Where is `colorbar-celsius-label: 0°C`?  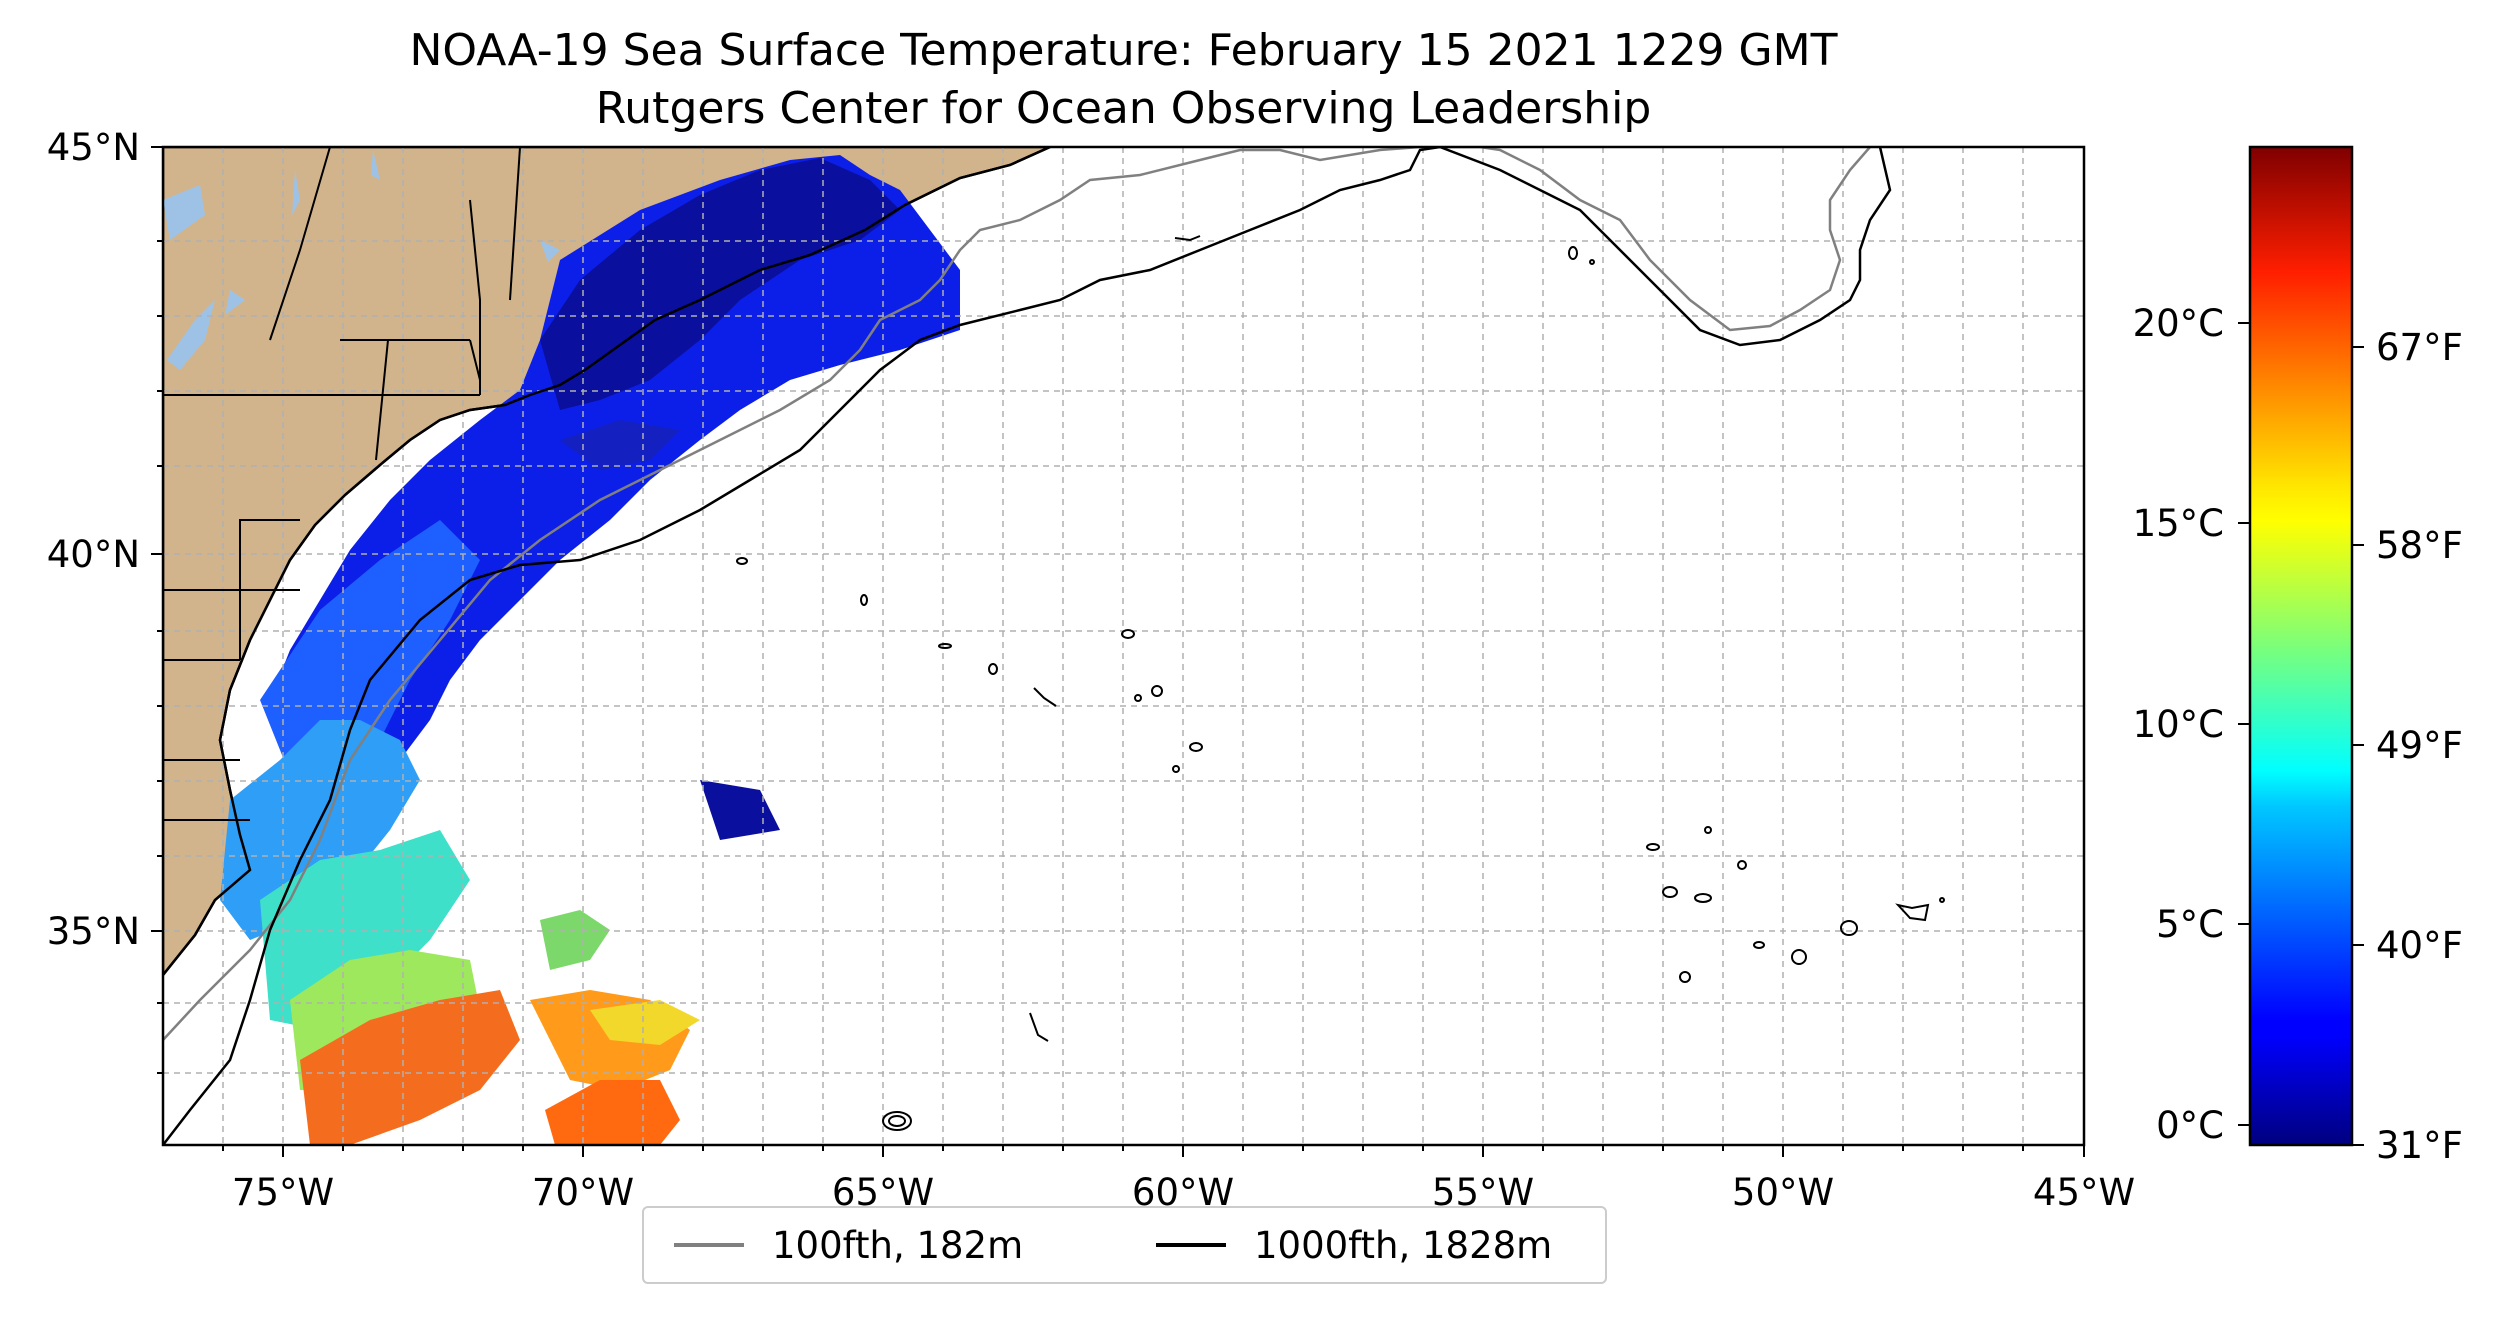 colorbar-celsius-label: 0°C is located at coordinates (2190, 1125).